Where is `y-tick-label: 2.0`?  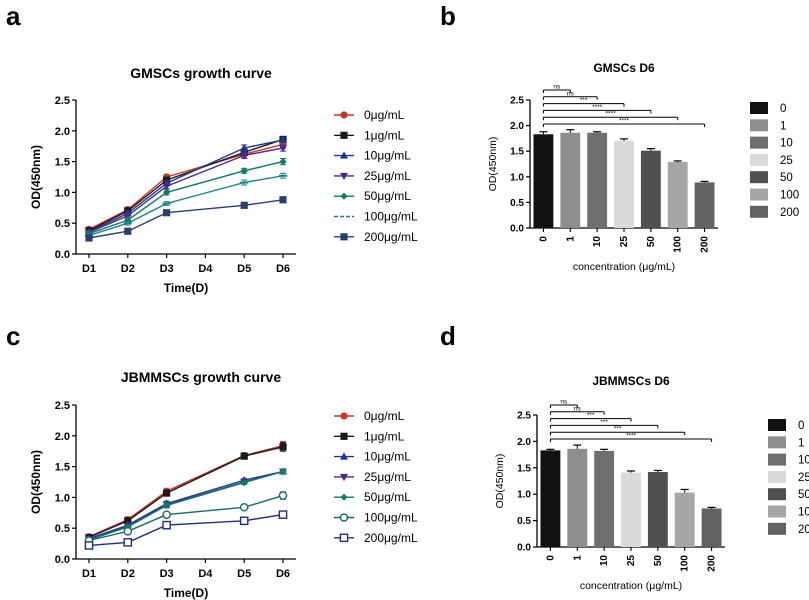
y-tick-label: 2.0 is located at coordinates (62, 437).